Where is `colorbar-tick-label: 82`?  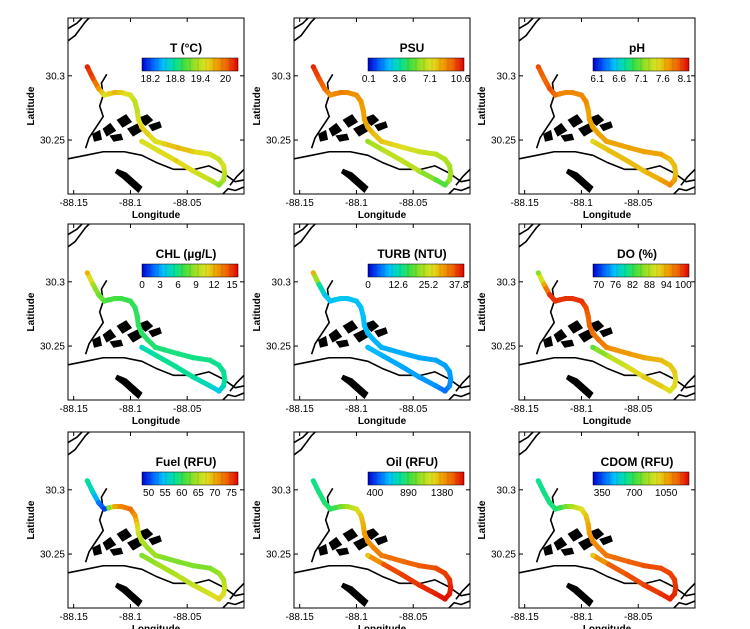 colorbar-tick-label: 82 is located at coordinates (633, 285).